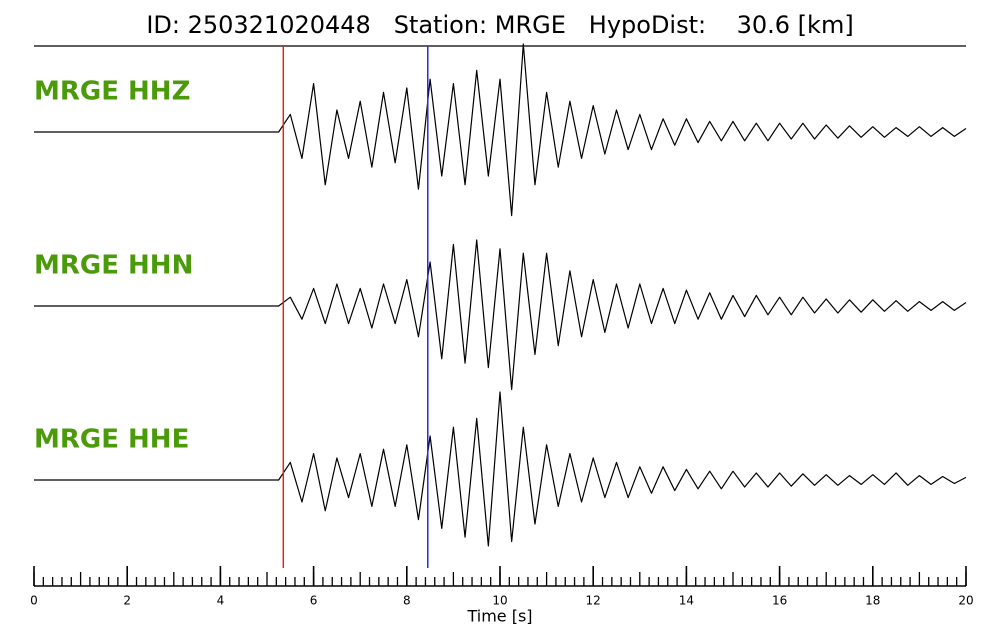 This screenshot has height=644, width=1000. I want to click on x-tick-label: 12, so click(593, 601).